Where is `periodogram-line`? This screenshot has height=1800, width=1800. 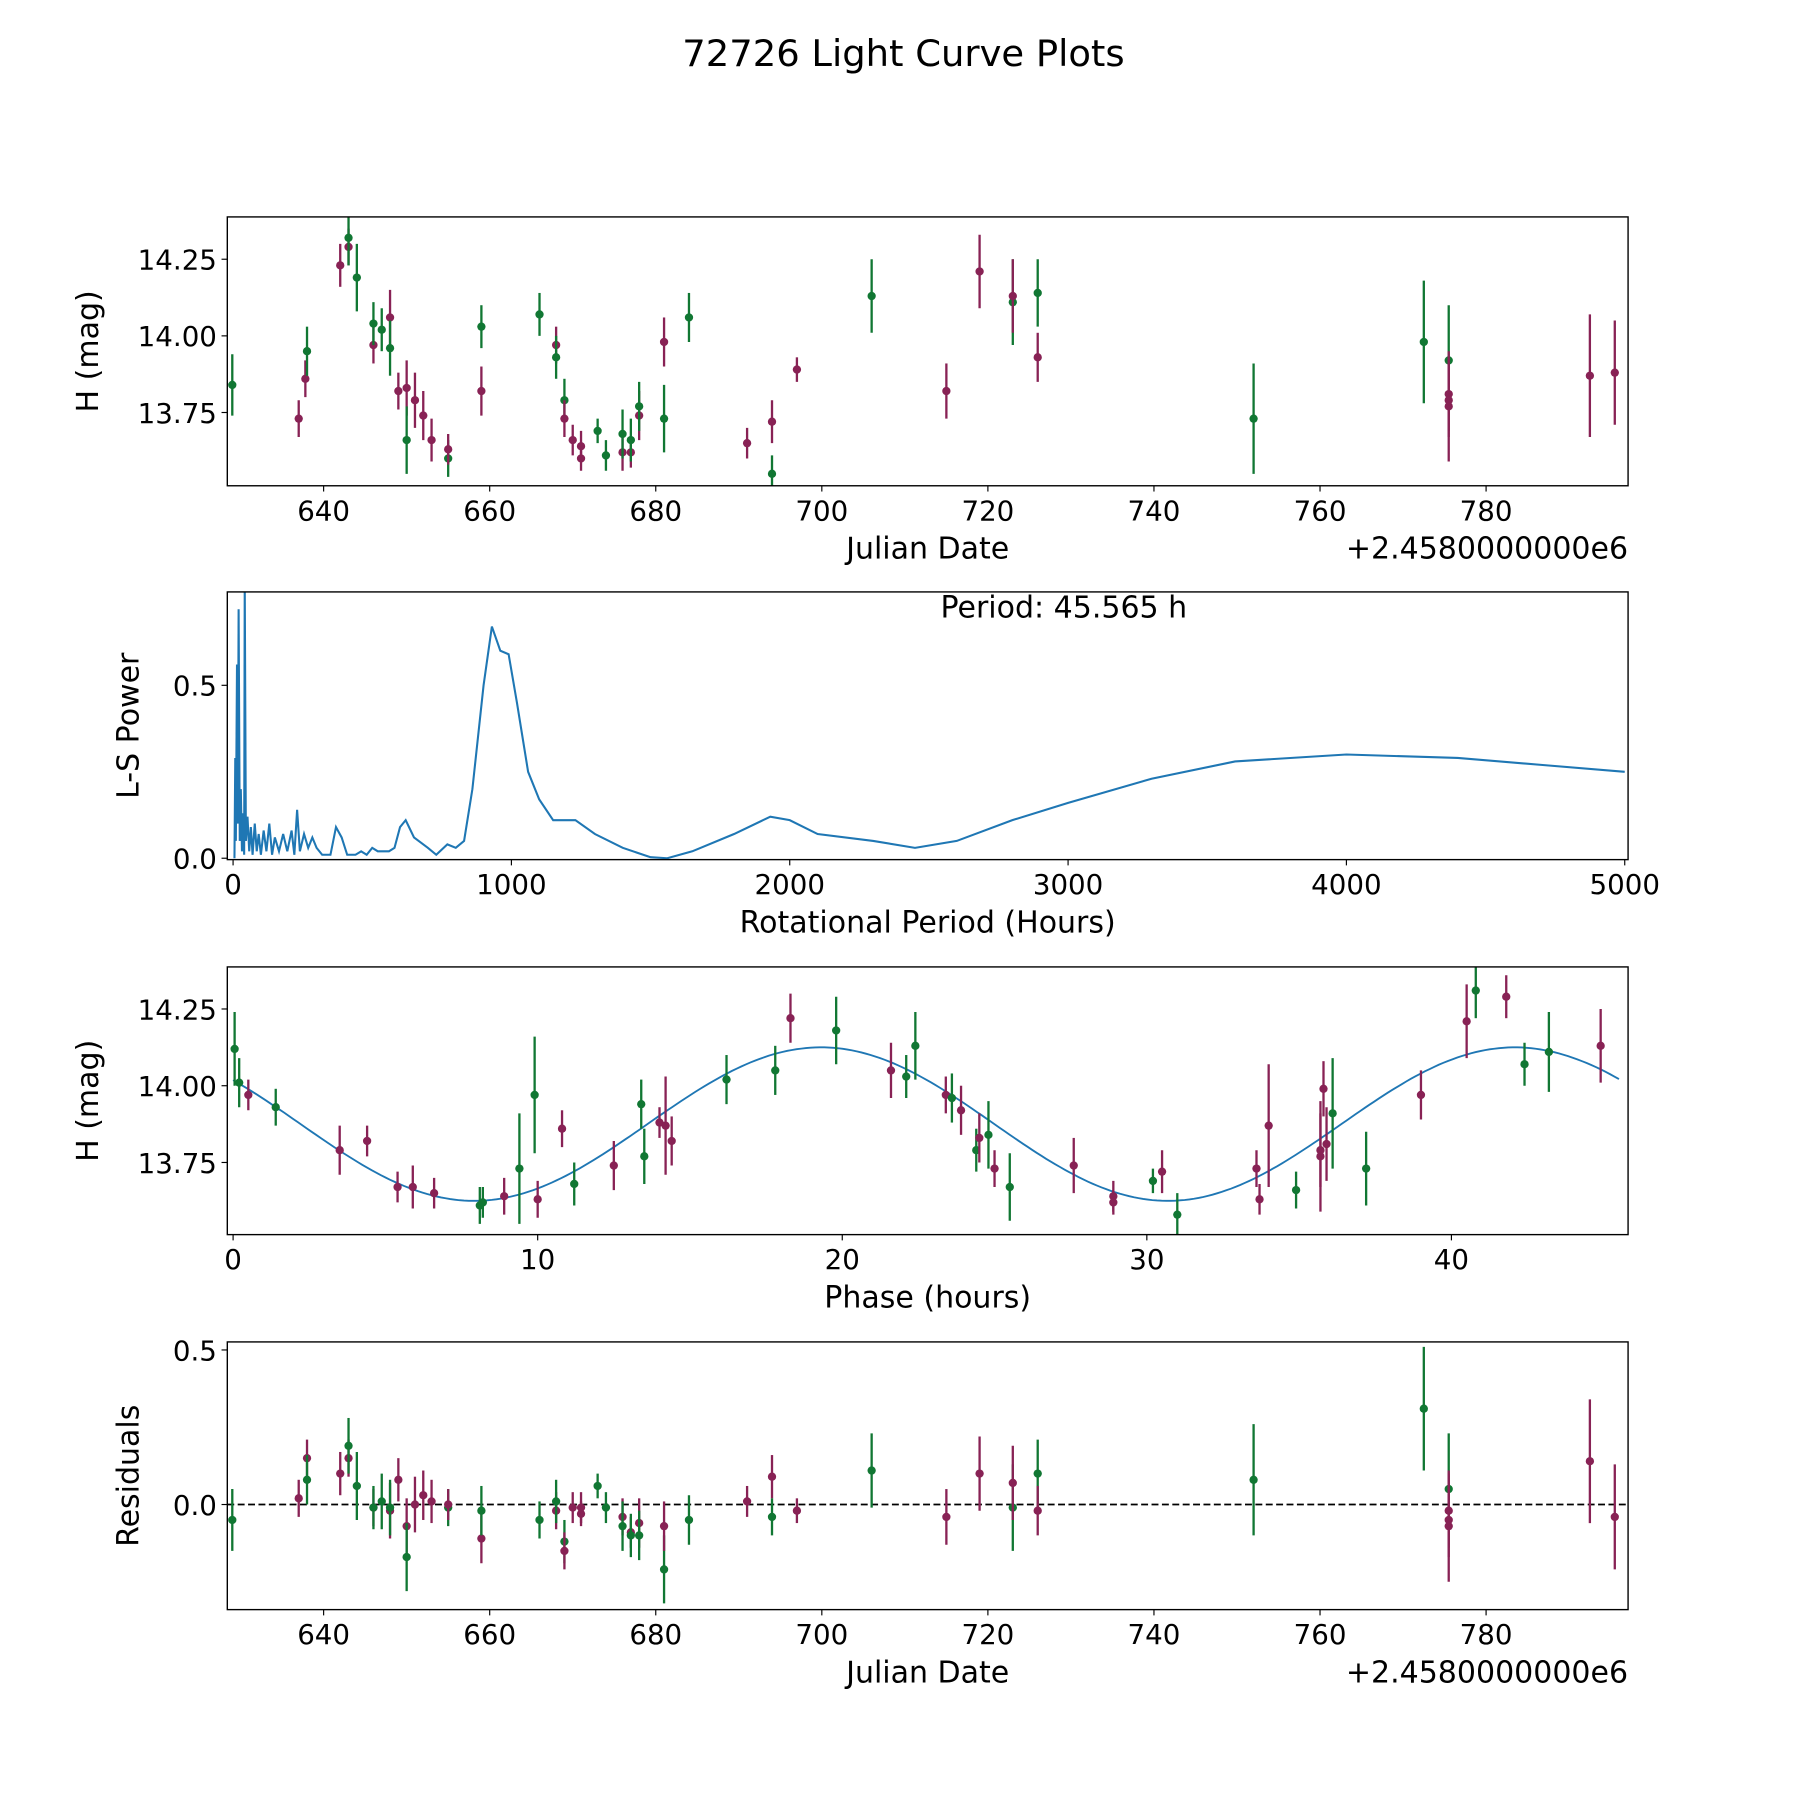
periodogram-line is located at coordinates (929, 725).